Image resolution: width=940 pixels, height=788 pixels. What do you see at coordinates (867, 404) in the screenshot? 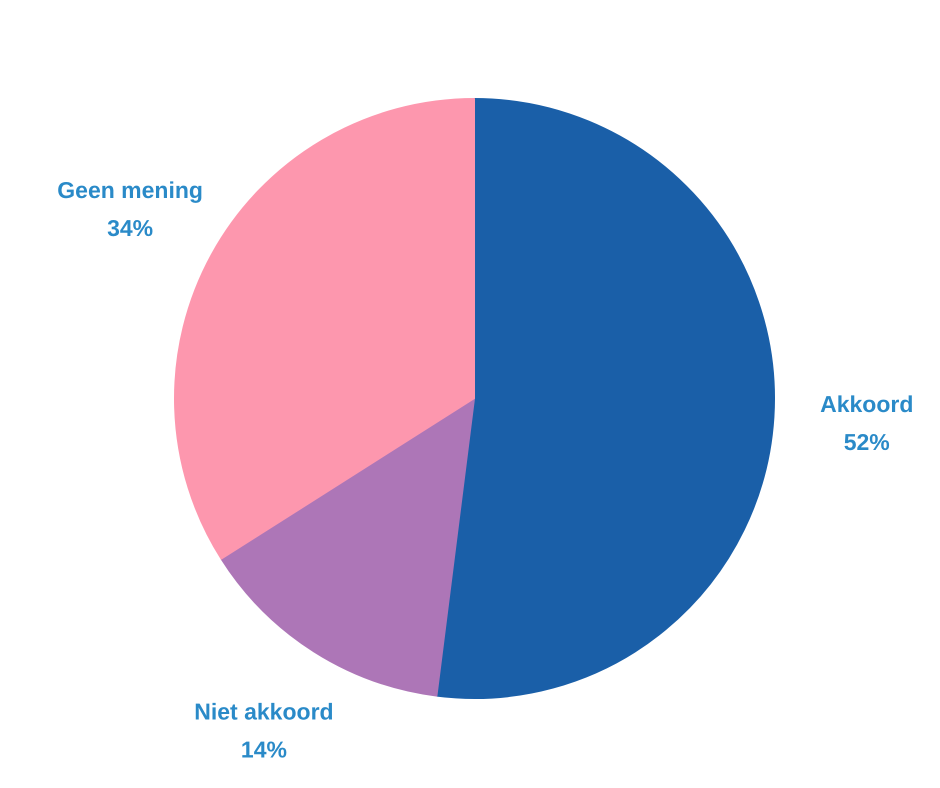
I see `slice-label: Akkoord` at bounding box center [867, 404].